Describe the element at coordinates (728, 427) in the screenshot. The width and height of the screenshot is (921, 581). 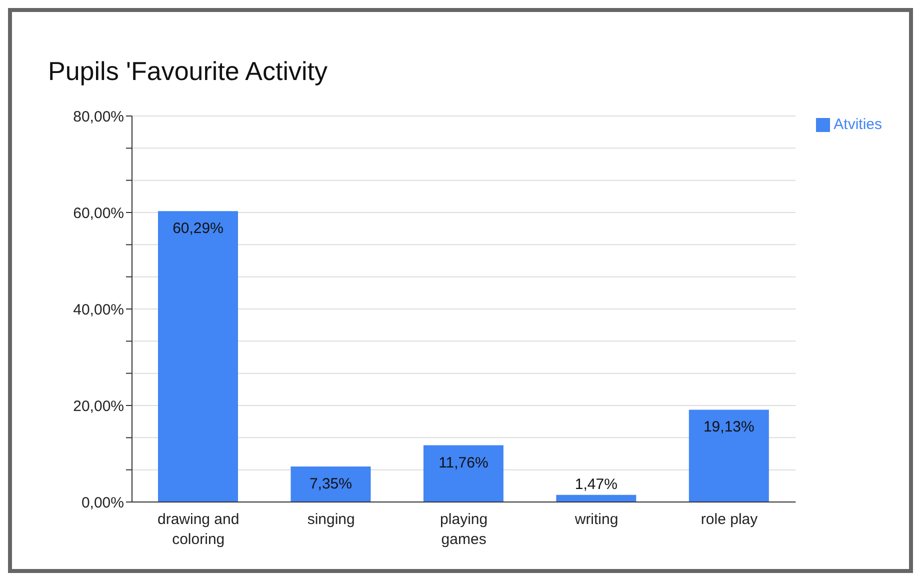
I see `data-label: 19,13%` at that location.